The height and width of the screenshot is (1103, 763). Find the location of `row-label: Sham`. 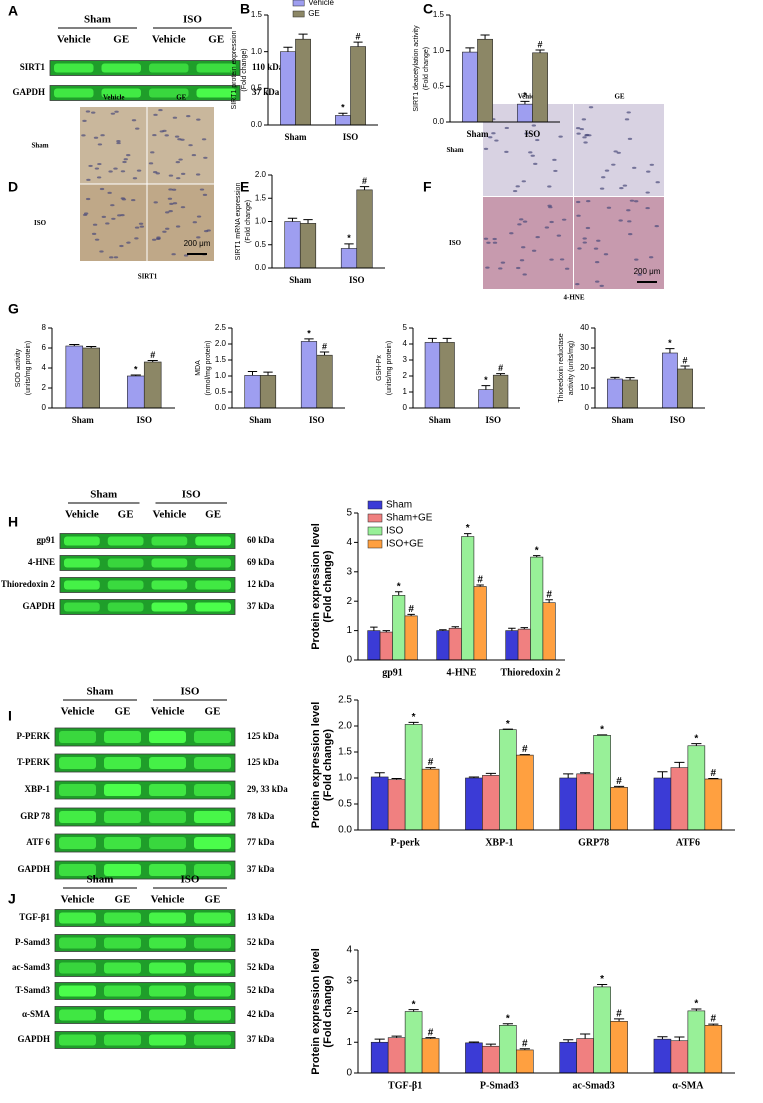

row-label: Sham is located at coordinates (454, 150).